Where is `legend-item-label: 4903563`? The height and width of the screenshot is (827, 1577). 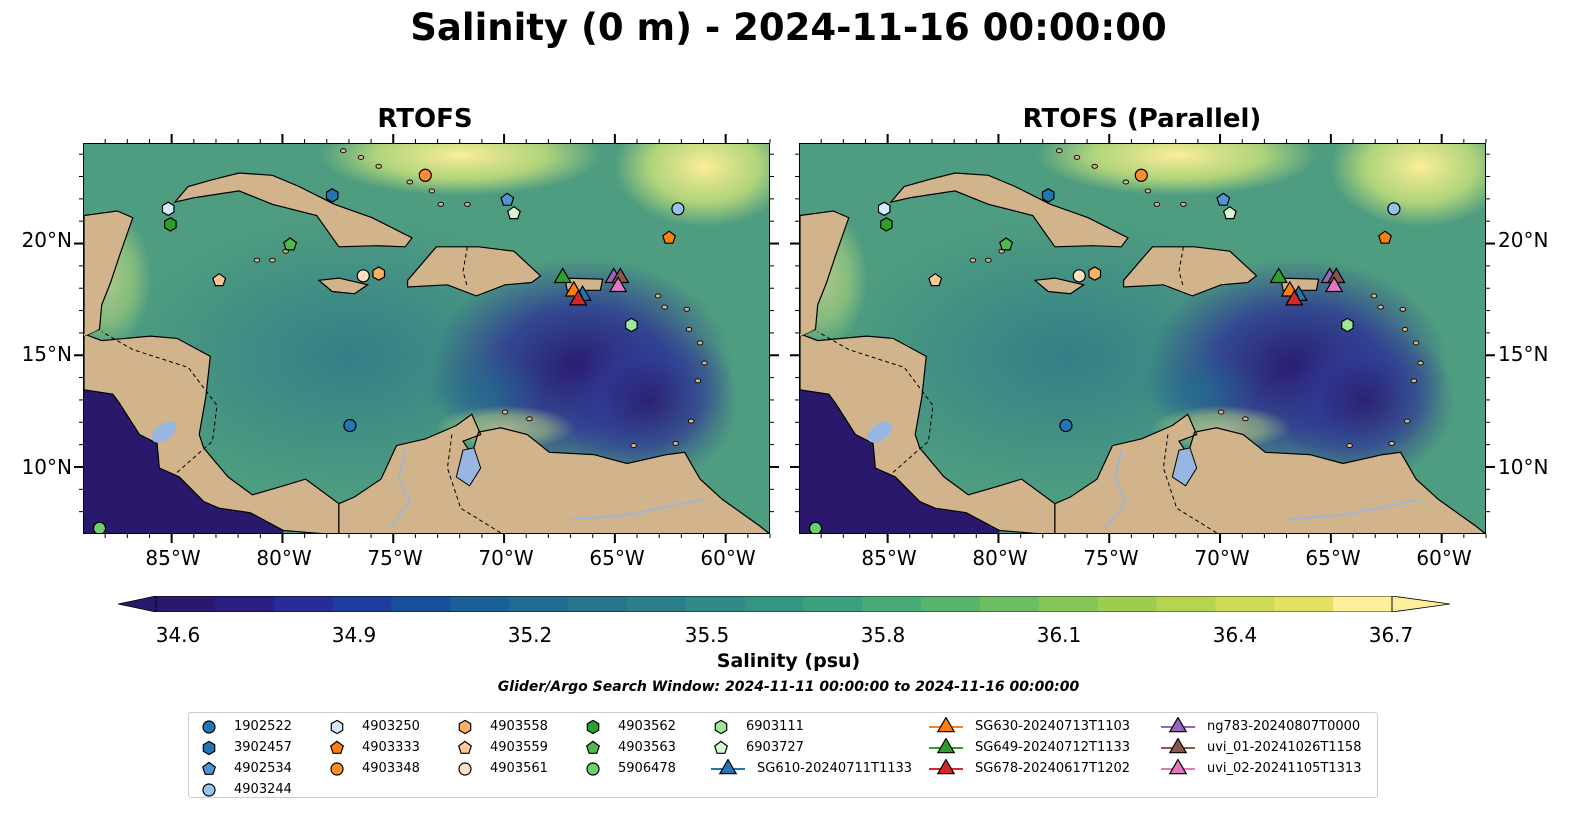 legend-item-label: 4903563 is located at coordinates (647, 747).